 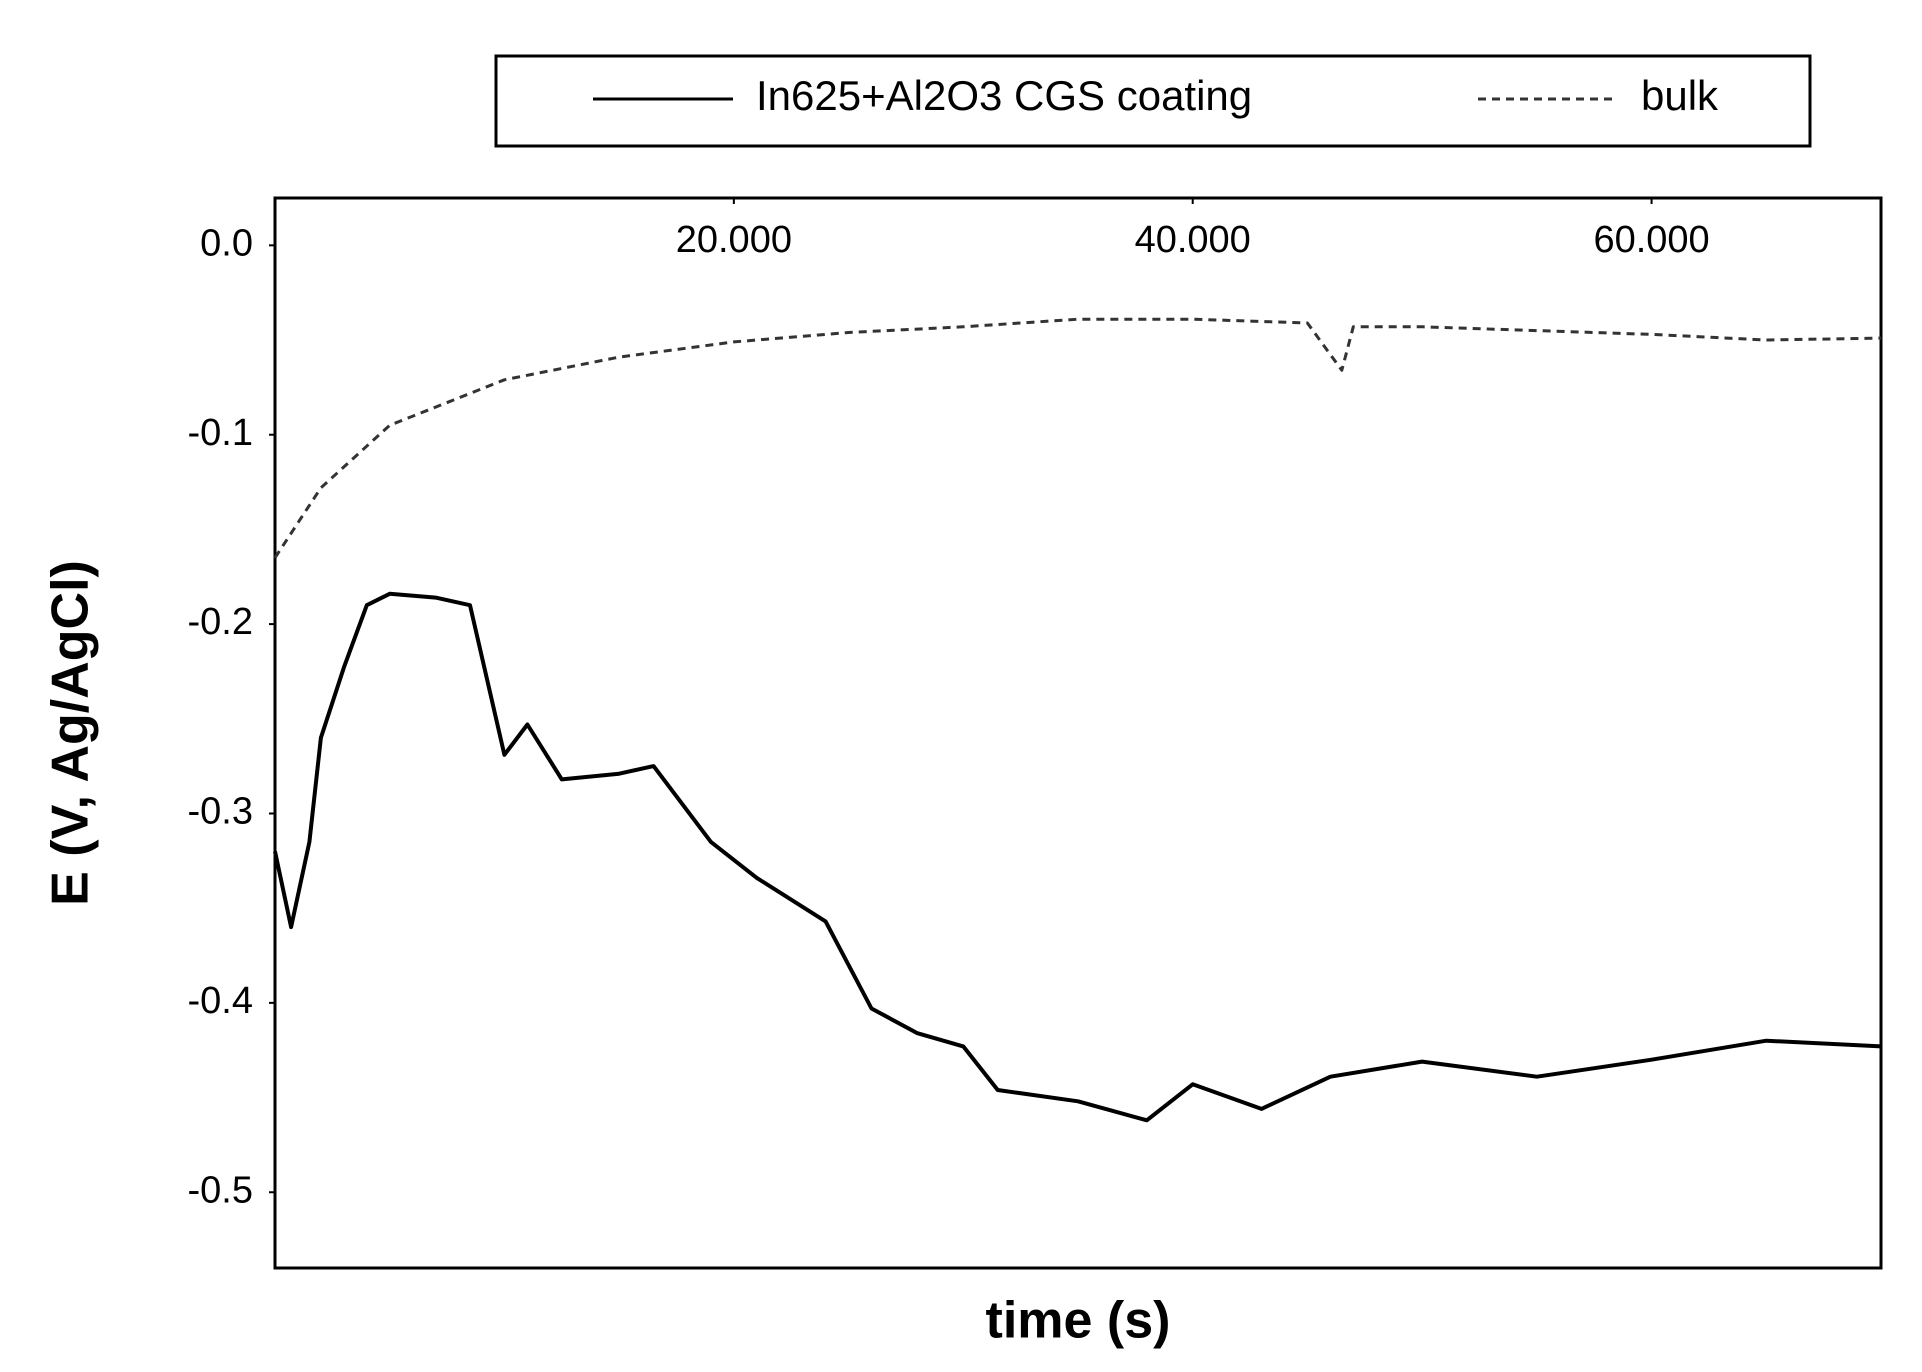 I want to click on x-tick-label: 40.000, so click(x=1193, y=240).